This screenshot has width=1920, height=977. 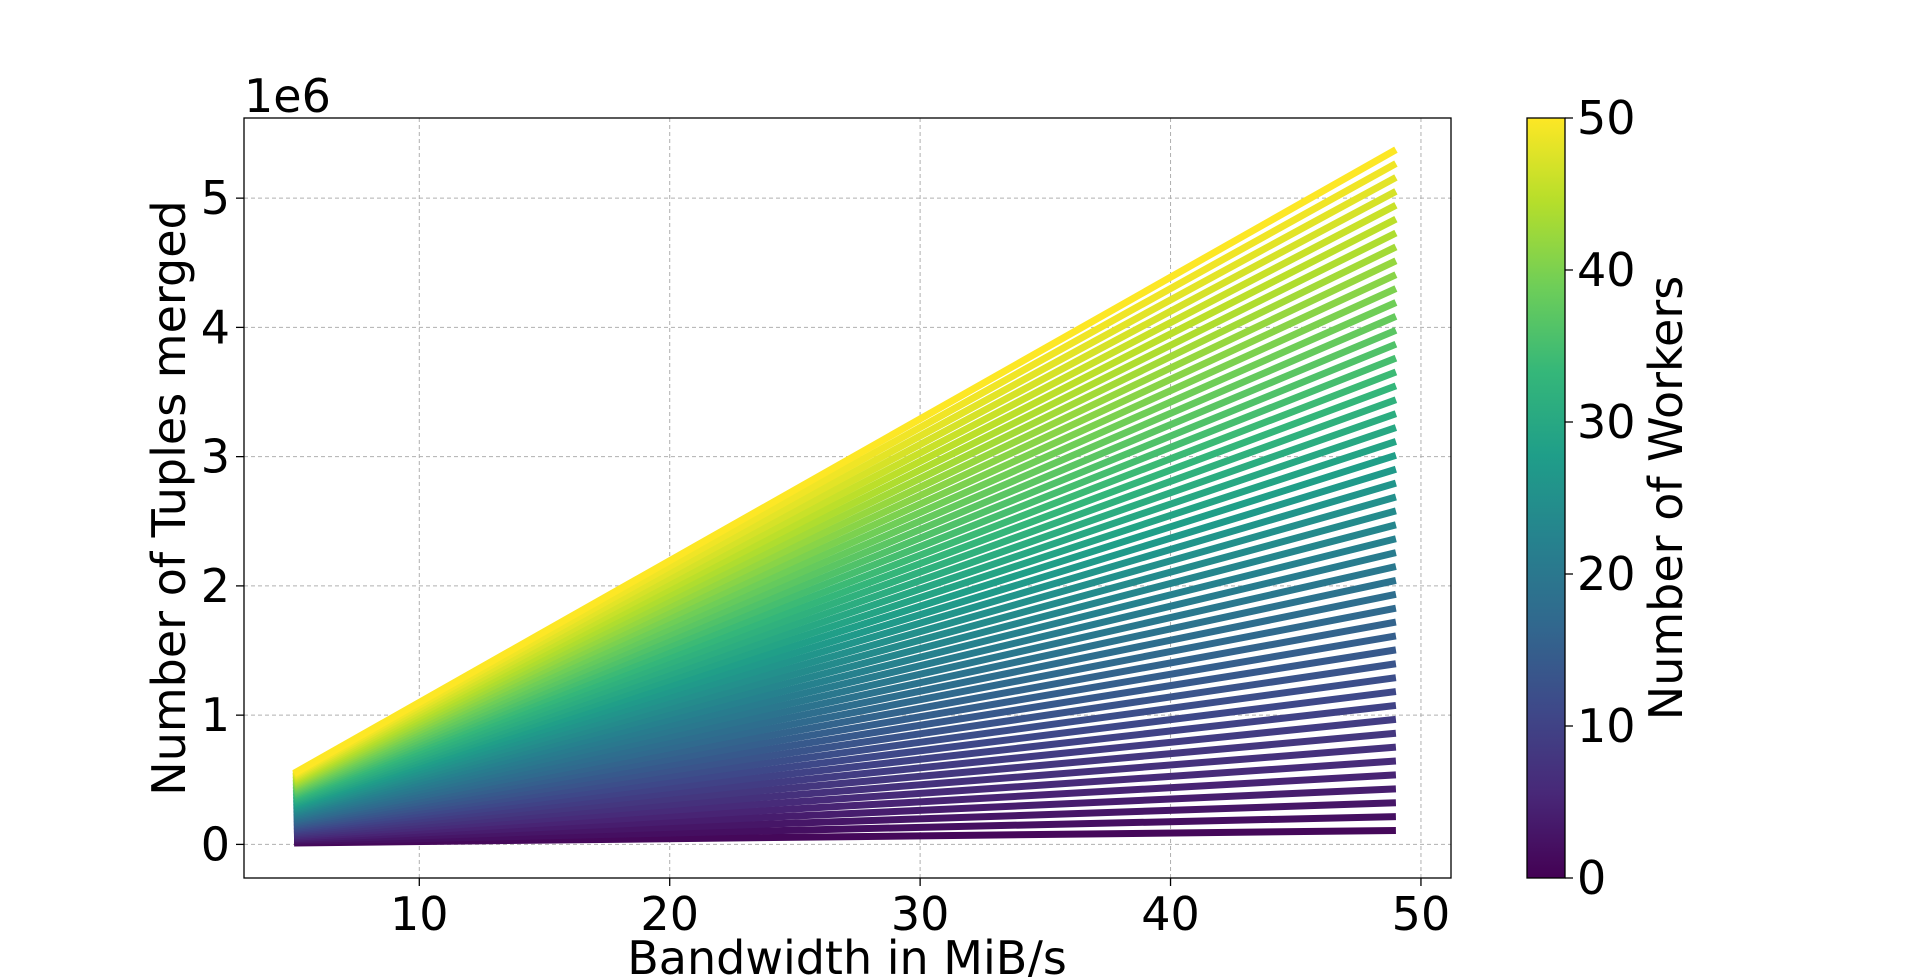 What do you see at coordinates (215, 457) in the screenshot?
I see `y-tick-label: 3` at bounding box center [215, 457].